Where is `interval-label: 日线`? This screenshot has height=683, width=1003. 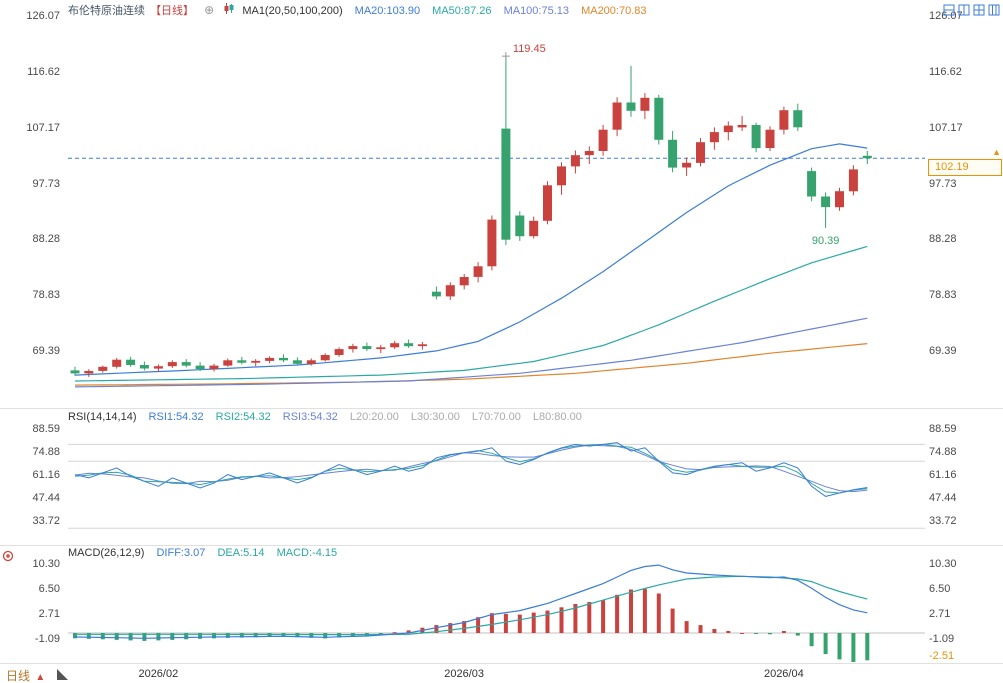
interval-label: 日线 is located at coordinates (18, 676).